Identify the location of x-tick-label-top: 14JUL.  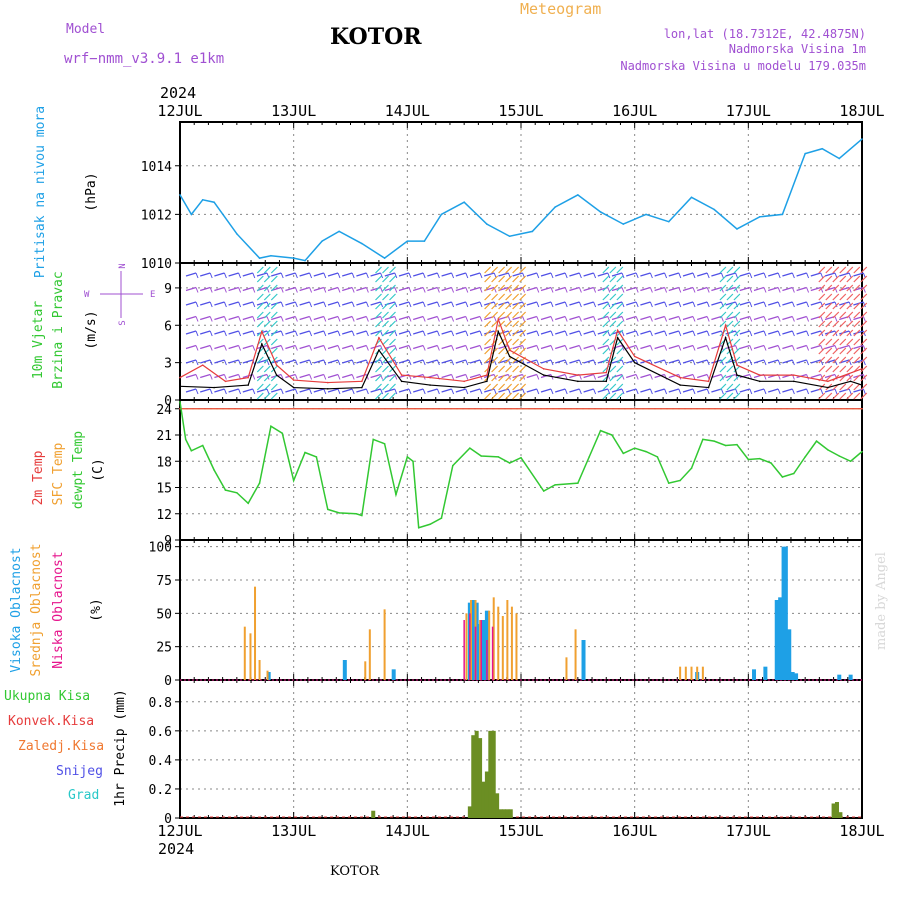
(407, 111).